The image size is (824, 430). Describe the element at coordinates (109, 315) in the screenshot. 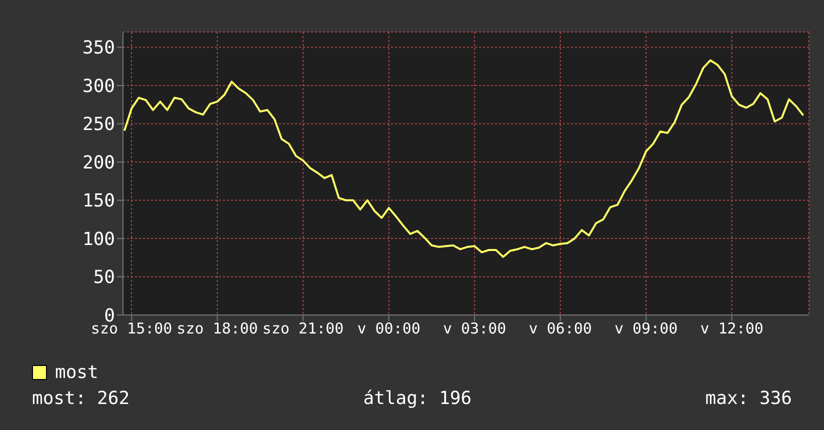

I see `y-tick-label: 0` at that location.